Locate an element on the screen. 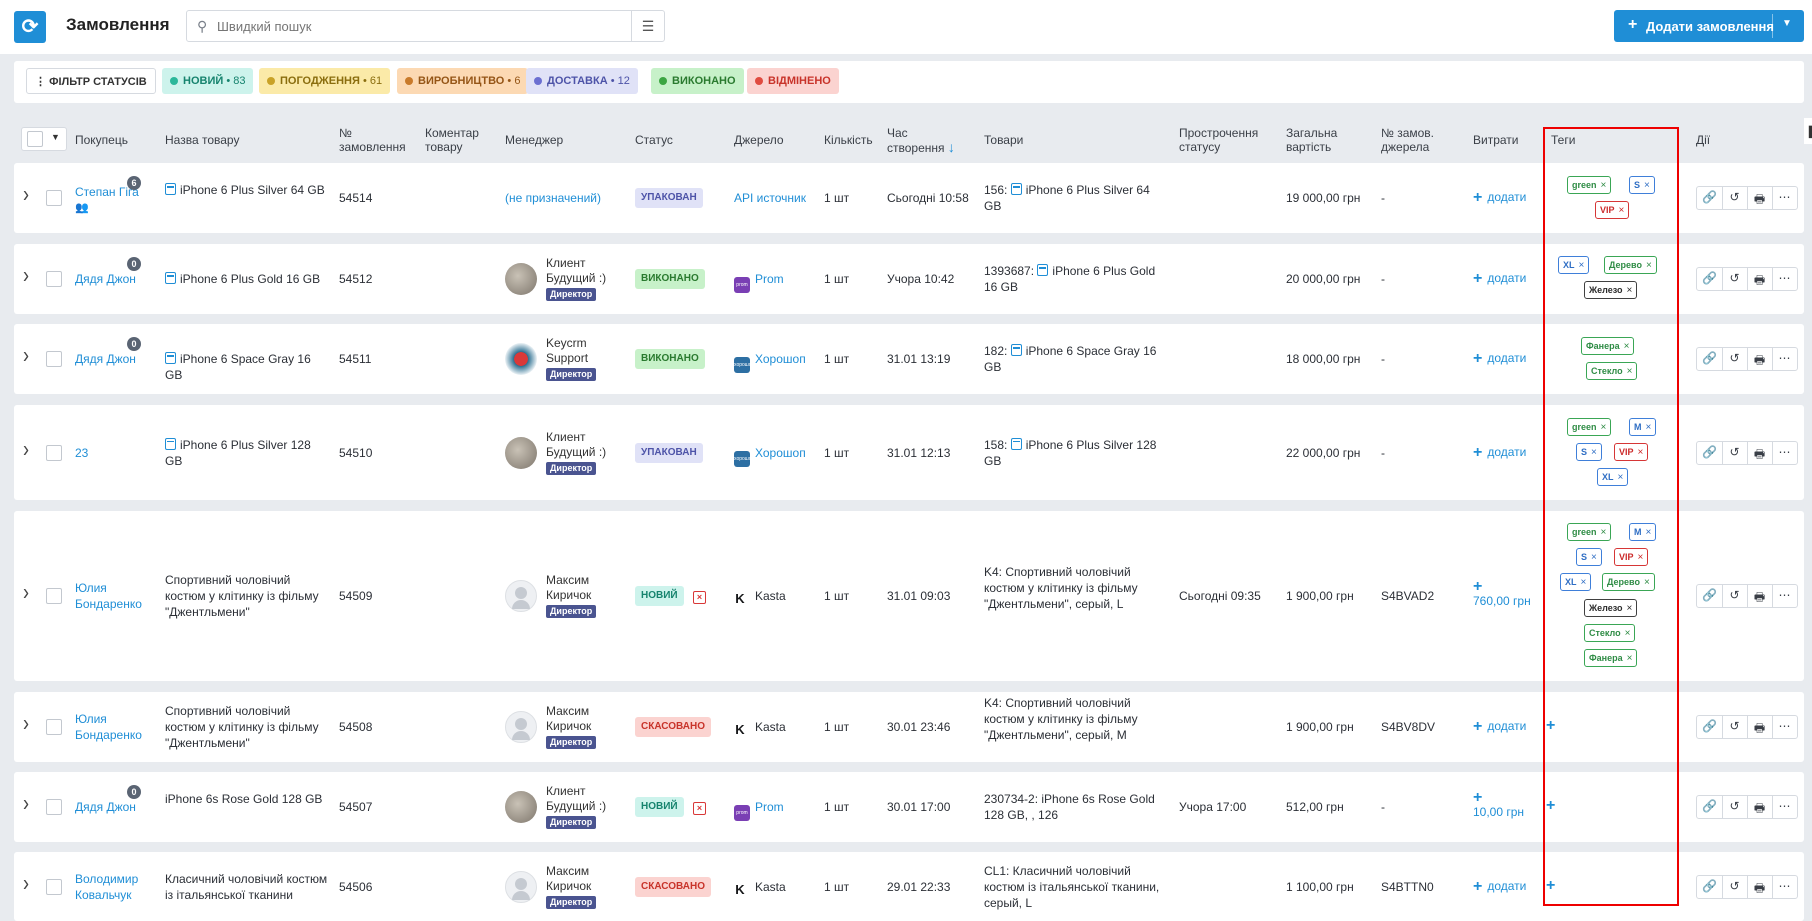 This screenshot has width=1812, height=921. status-chip-new: НОВИЙ • 83 is located at coordinates (208, 81).